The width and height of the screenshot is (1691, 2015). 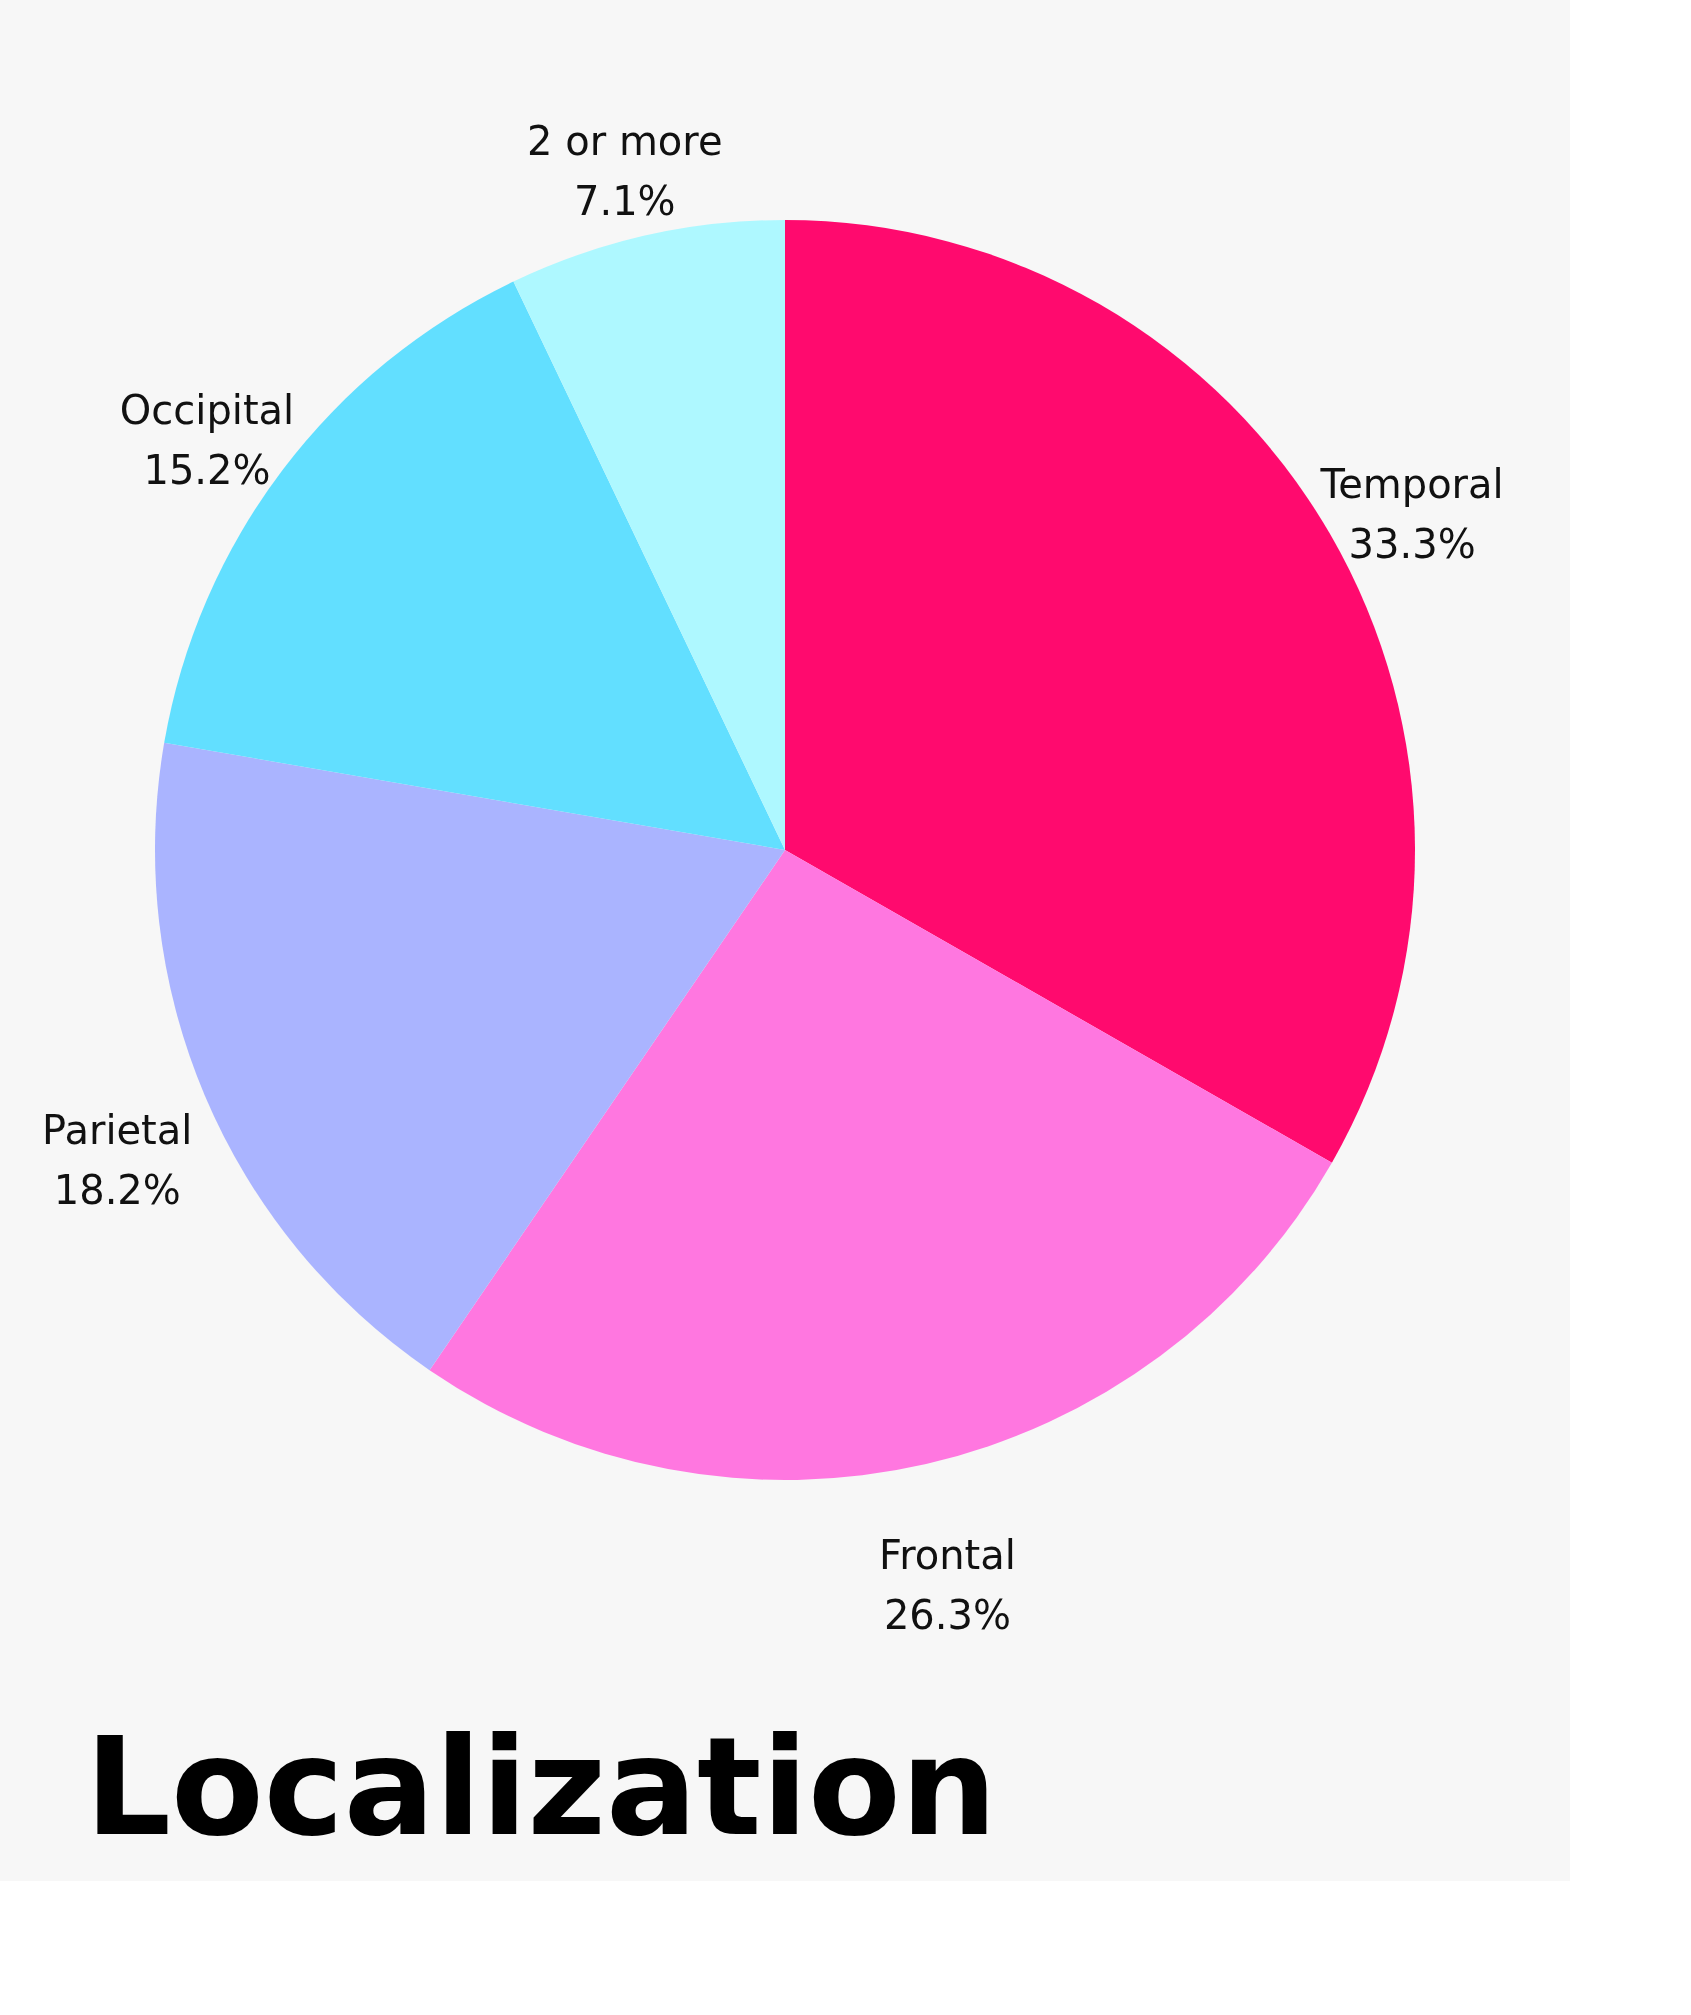 I want to click on data-label: 33.3%, so click(x=1412, y=544).